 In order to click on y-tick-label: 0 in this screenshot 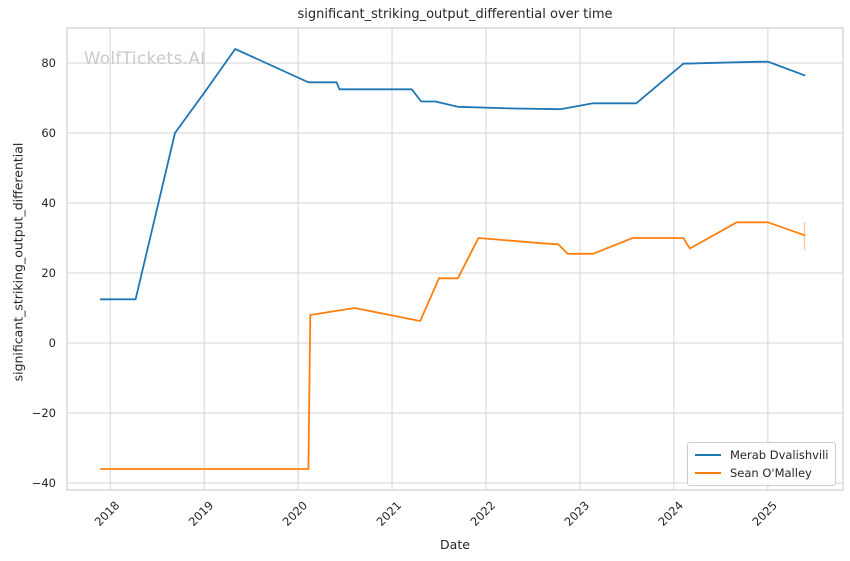, I will do `click(52, 343)`.